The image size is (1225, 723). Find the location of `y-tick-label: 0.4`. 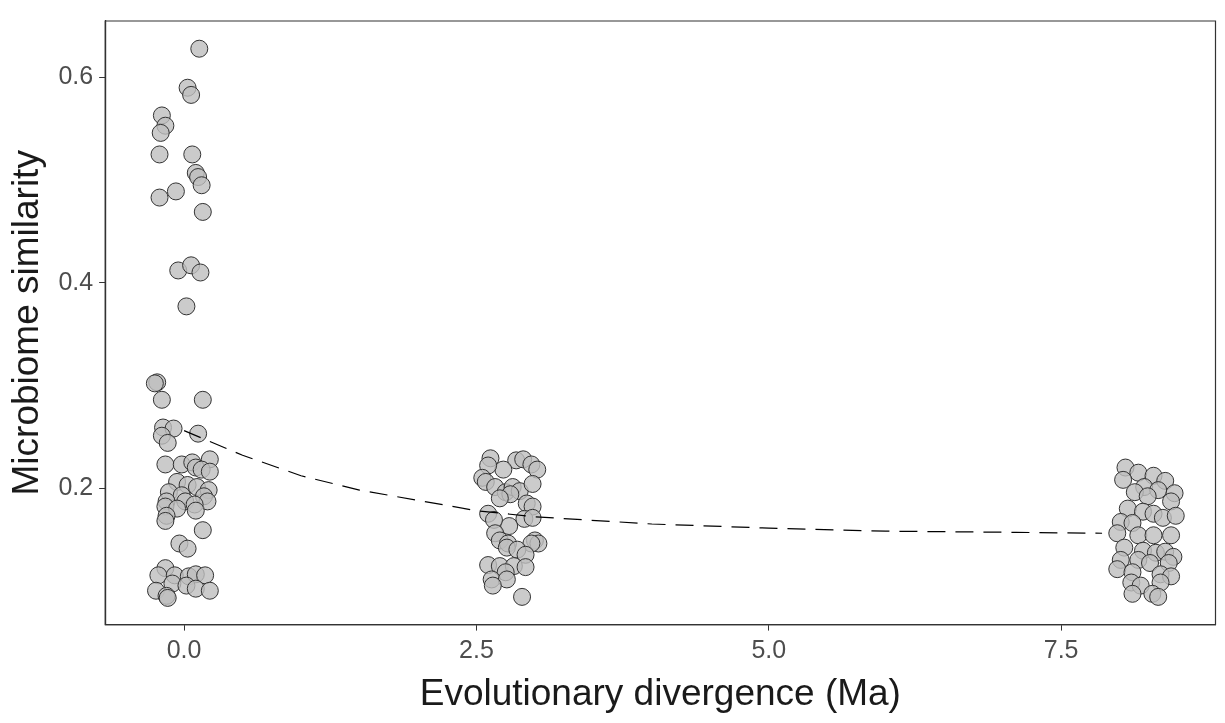

y-tick-label: 0.4 is located at coordinates (76, 280).